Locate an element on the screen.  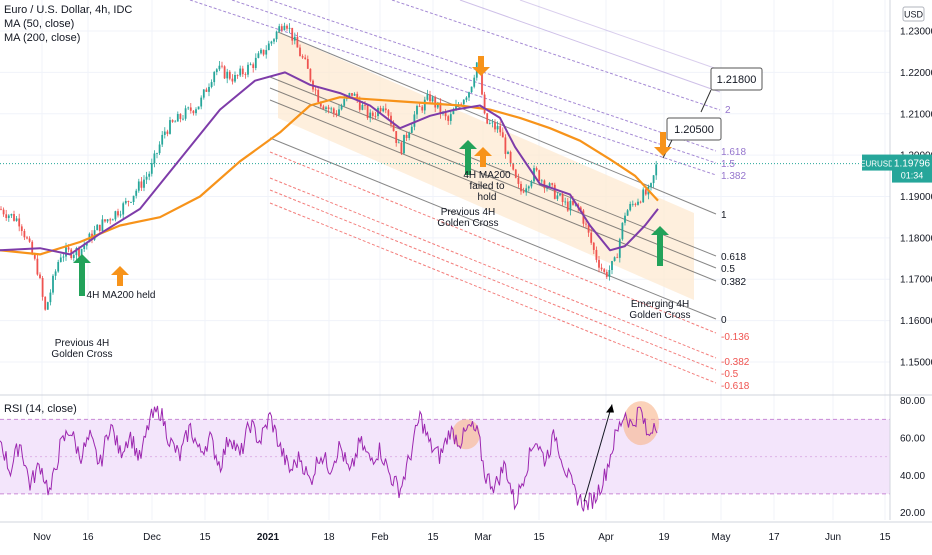
price-tag-symbol-bg is located at coordinates (877, 162).